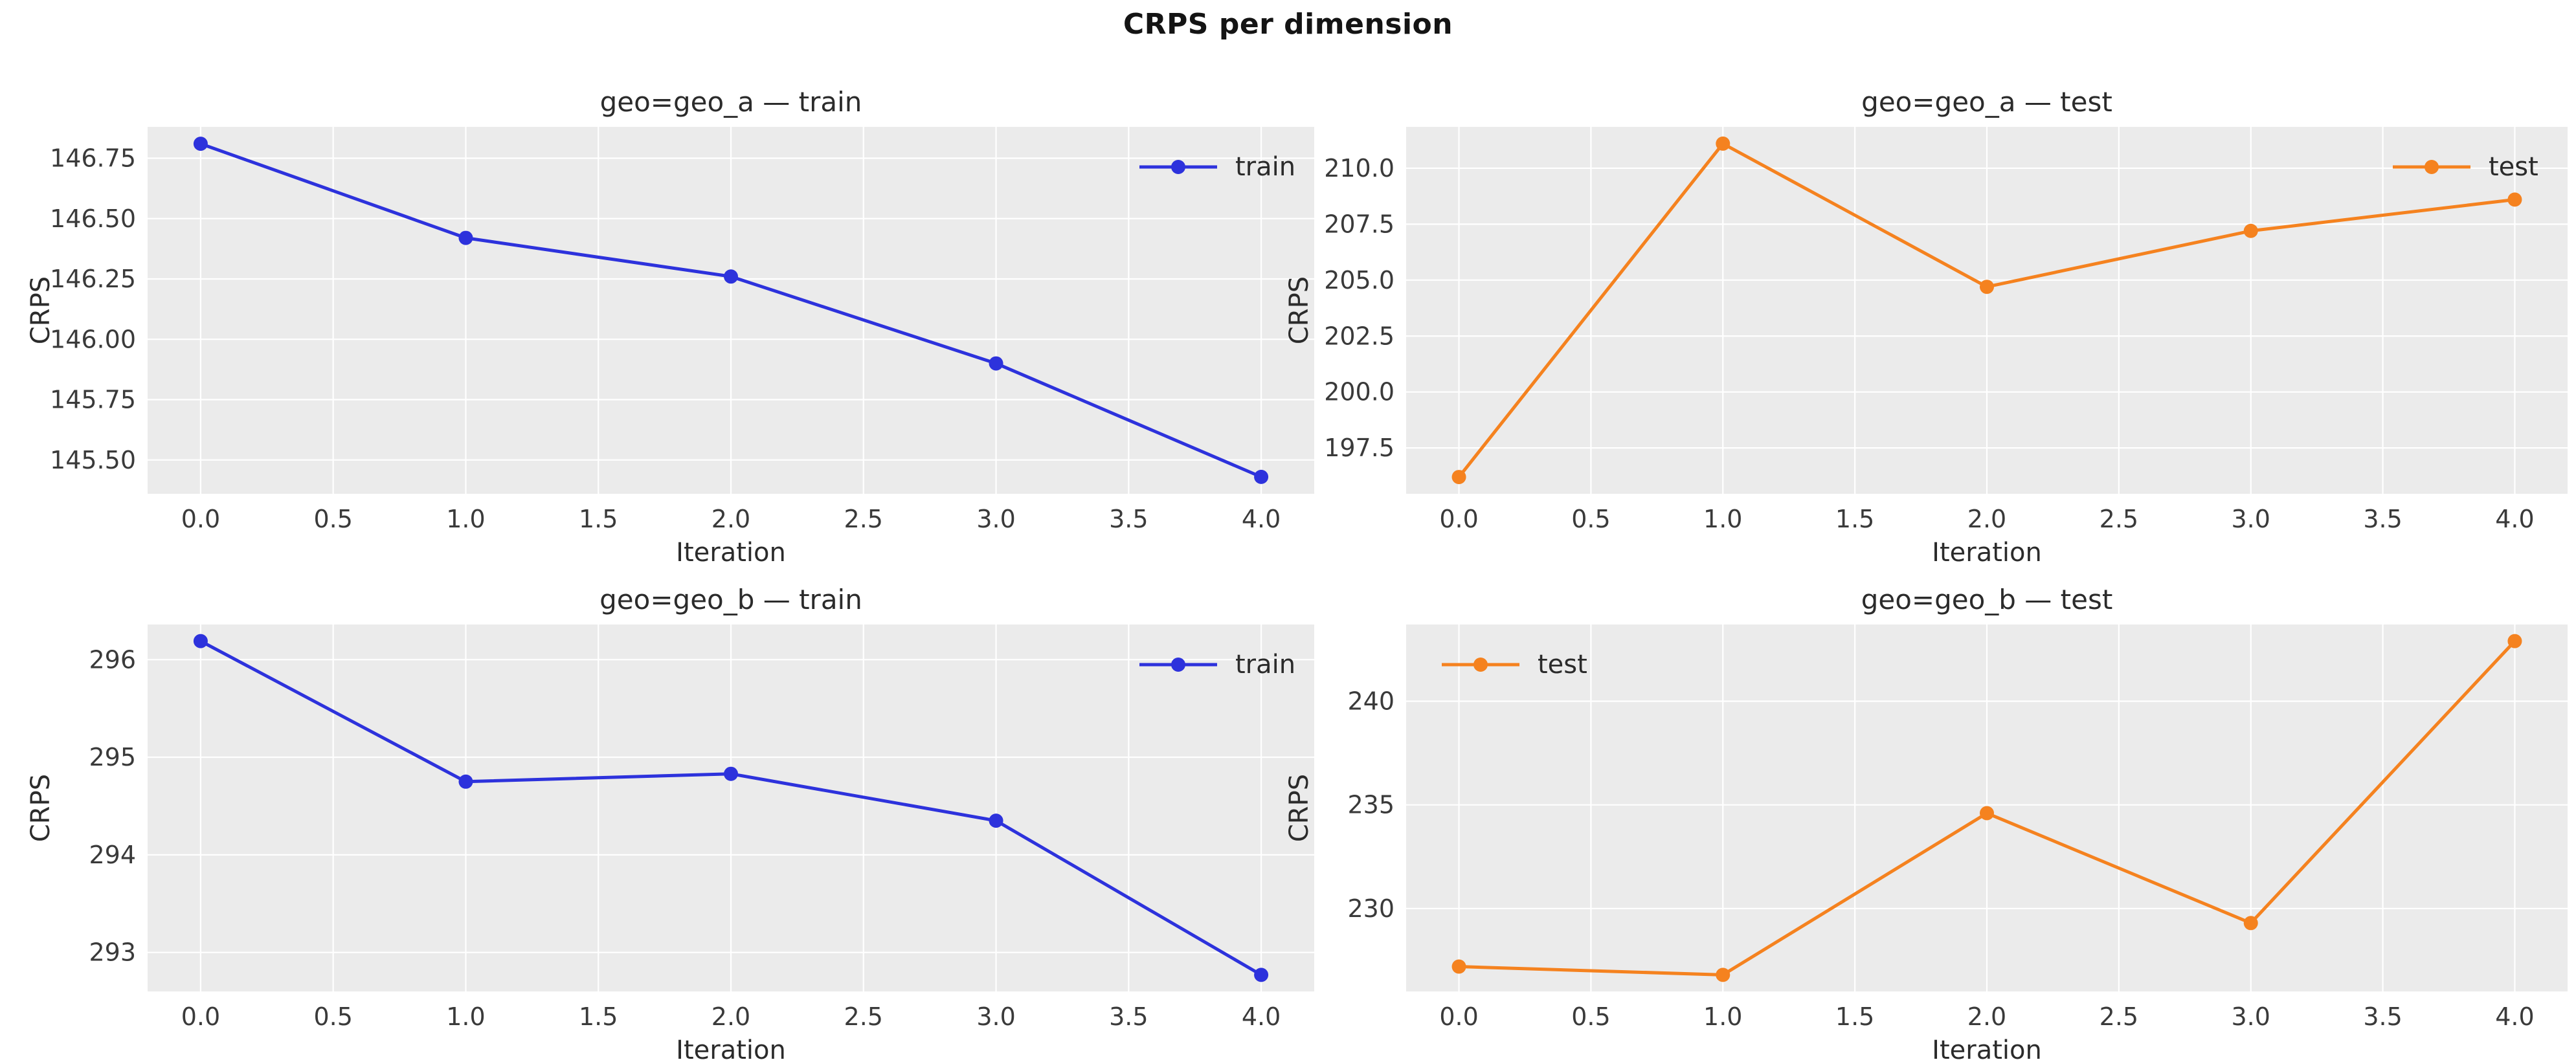 The height and width of the screenshot is (1062, 2576). Describe the element at coordinates (1359, 336) in the screenshot. I see `y-tick-label: 202.5` at that location.